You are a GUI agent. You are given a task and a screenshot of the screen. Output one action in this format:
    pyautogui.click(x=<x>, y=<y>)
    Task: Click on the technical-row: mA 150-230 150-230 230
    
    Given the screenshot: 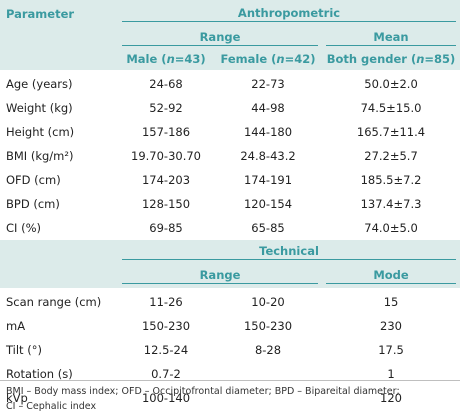 What is the action you would take?
    pyautogui.click(x=230, y=326)
    